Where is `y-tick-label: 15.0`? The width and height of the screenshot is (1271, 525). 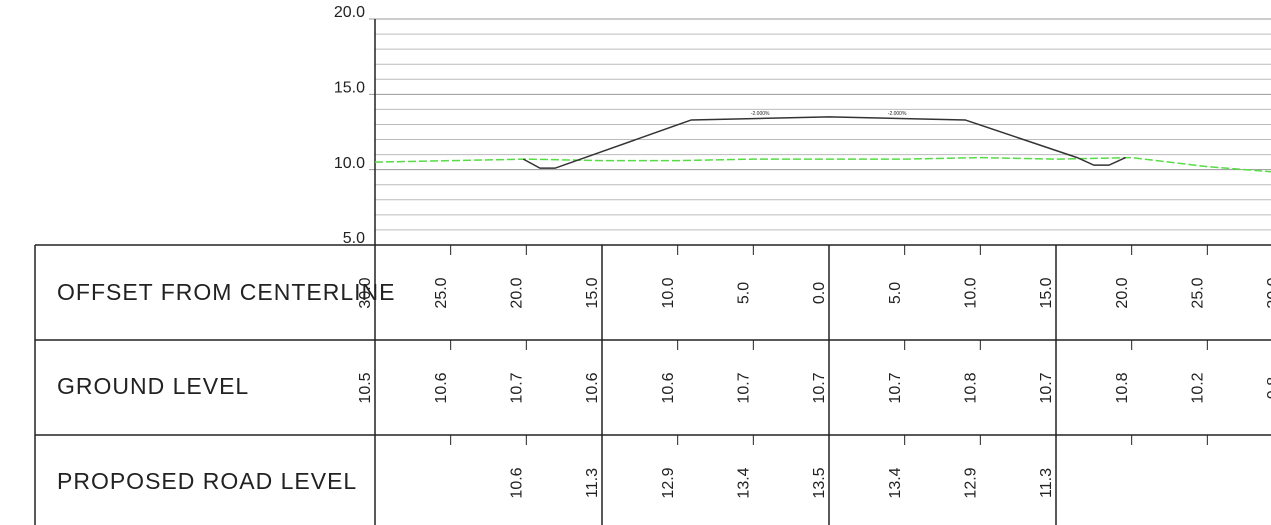
y-tick-label: 15.0 is located at coordinates (349, 88).